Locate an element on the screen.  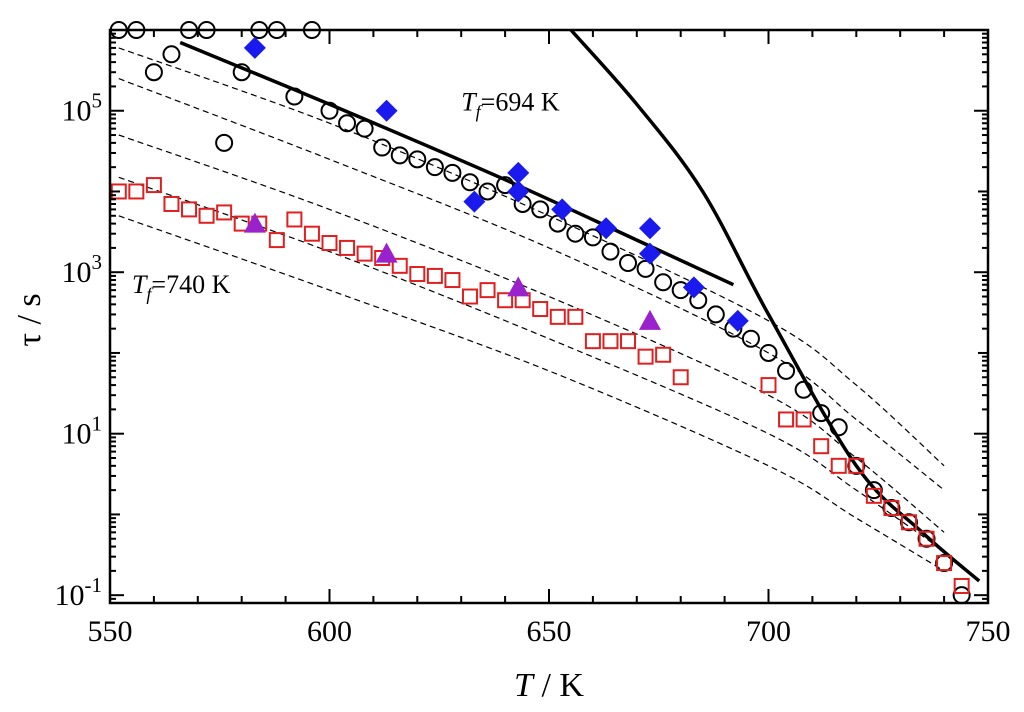
x-tick-label: 650 is located at coordinates (549, 631).